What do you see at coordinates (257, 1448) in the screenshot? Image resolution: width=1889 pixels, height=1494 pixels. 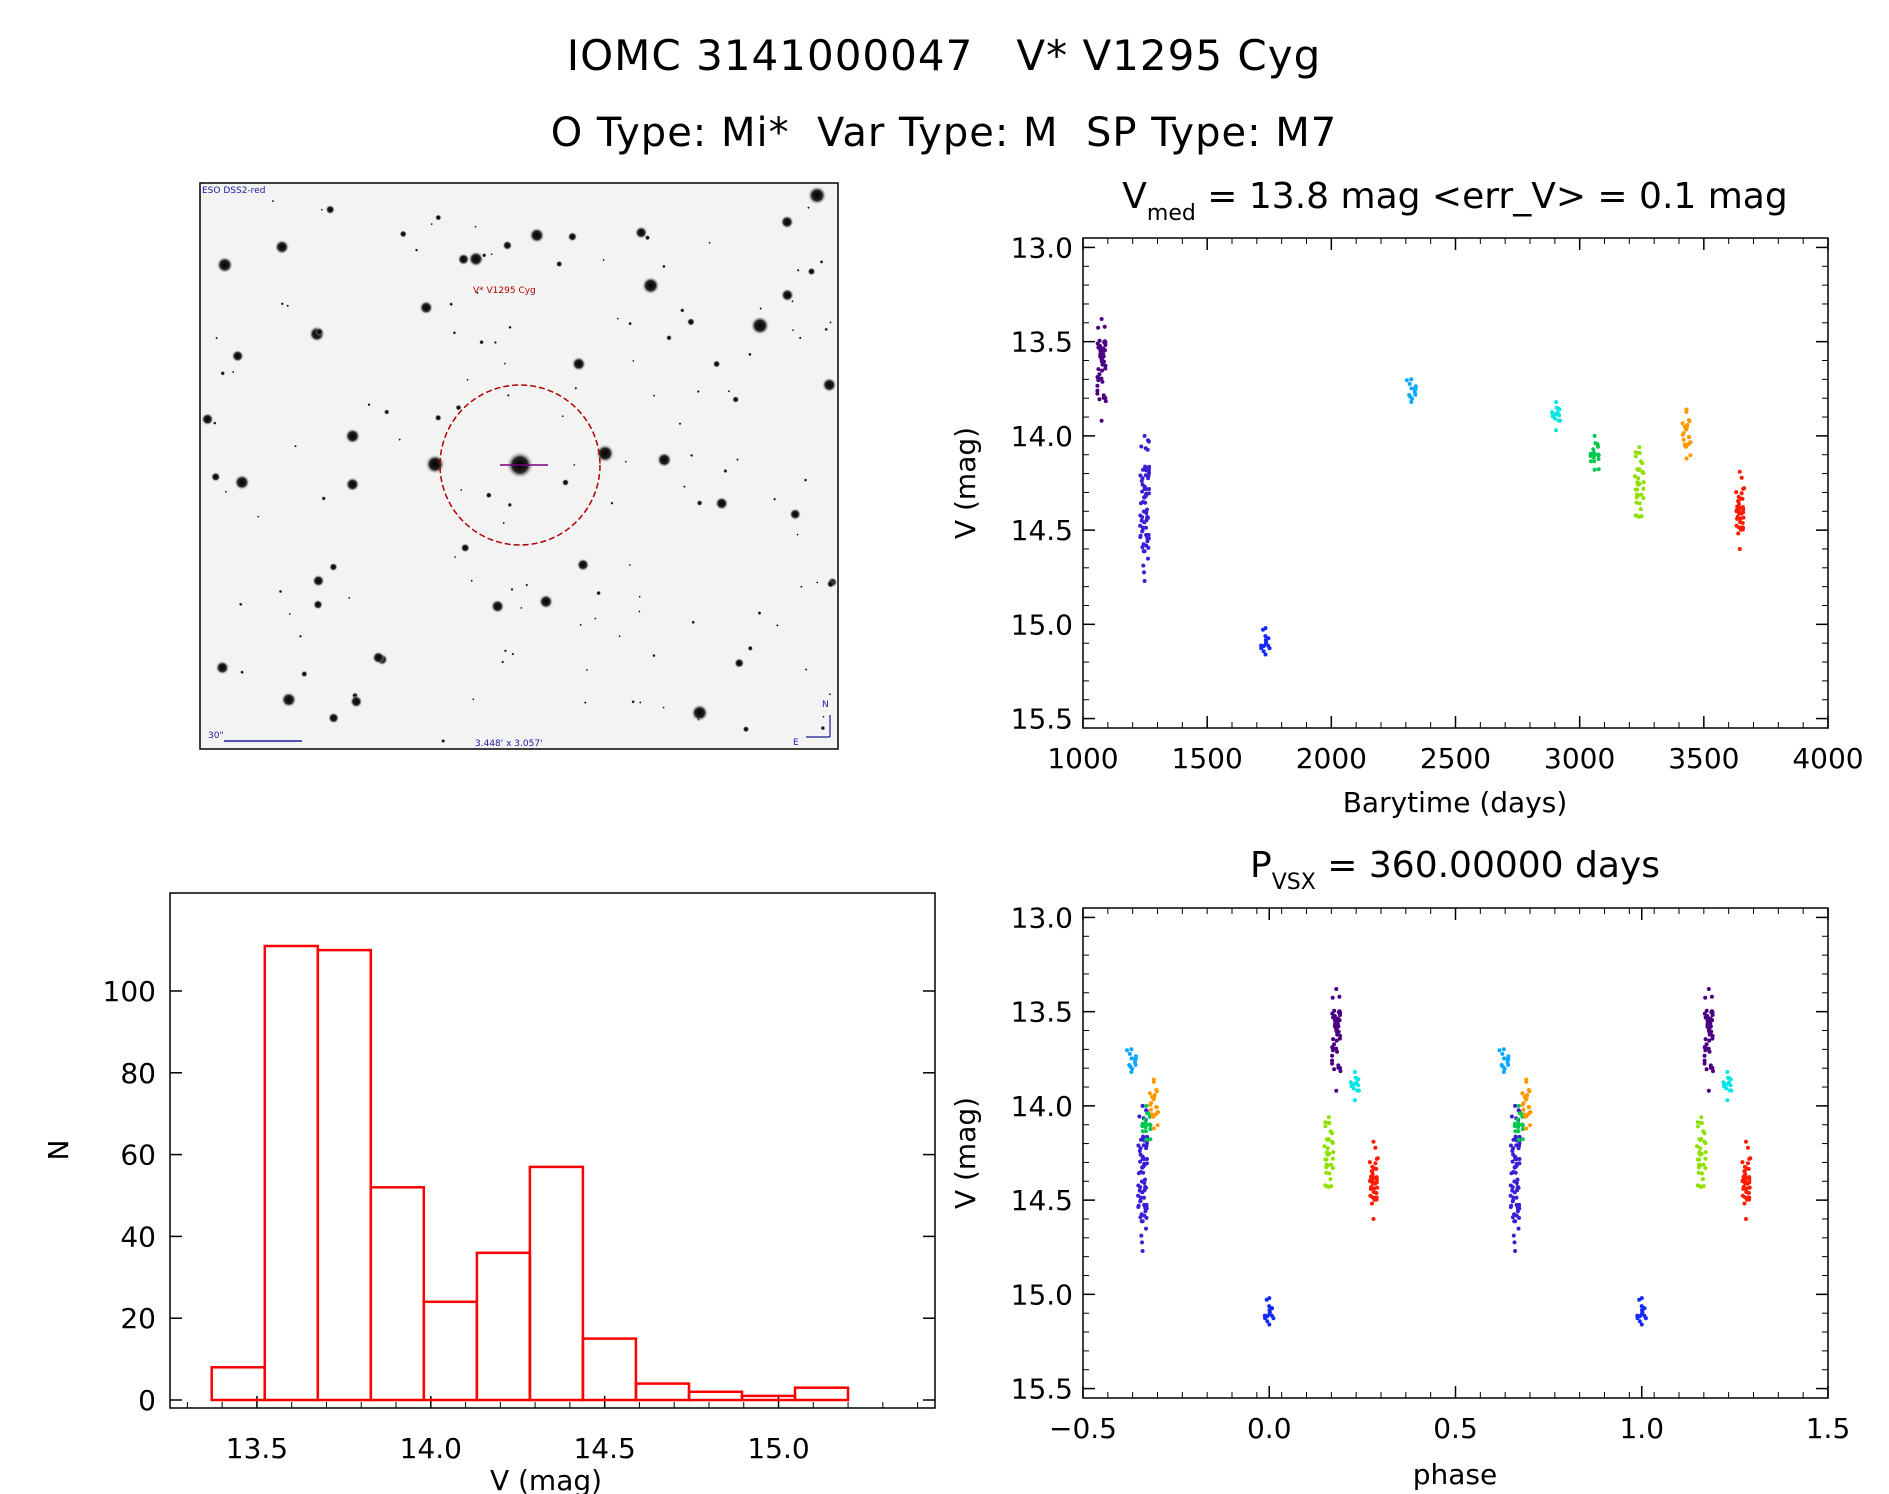 I see `histogram-xtick-label: 13.5` at bounding box center [257, 1448].